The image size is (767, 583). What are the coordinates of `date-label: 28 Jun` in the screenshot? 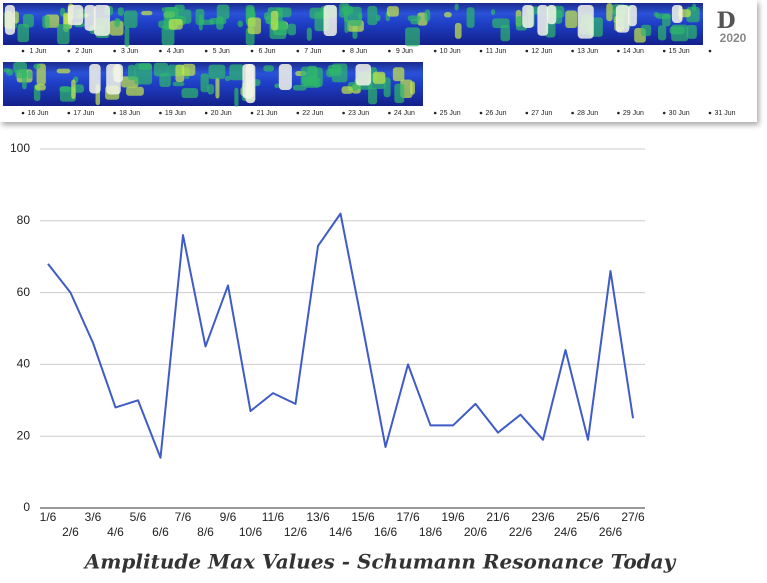 It's located at (587, 113).